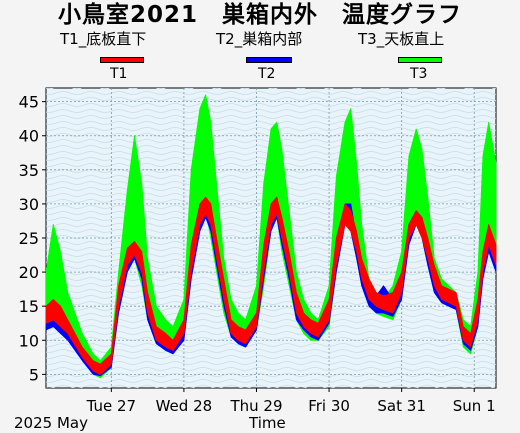 The image size is (520, 433). What do you see at coordinates (401, 39) in the screenshot?
I see `legend-label-t3: T3_天板直上` at bounding box center [401, 39].